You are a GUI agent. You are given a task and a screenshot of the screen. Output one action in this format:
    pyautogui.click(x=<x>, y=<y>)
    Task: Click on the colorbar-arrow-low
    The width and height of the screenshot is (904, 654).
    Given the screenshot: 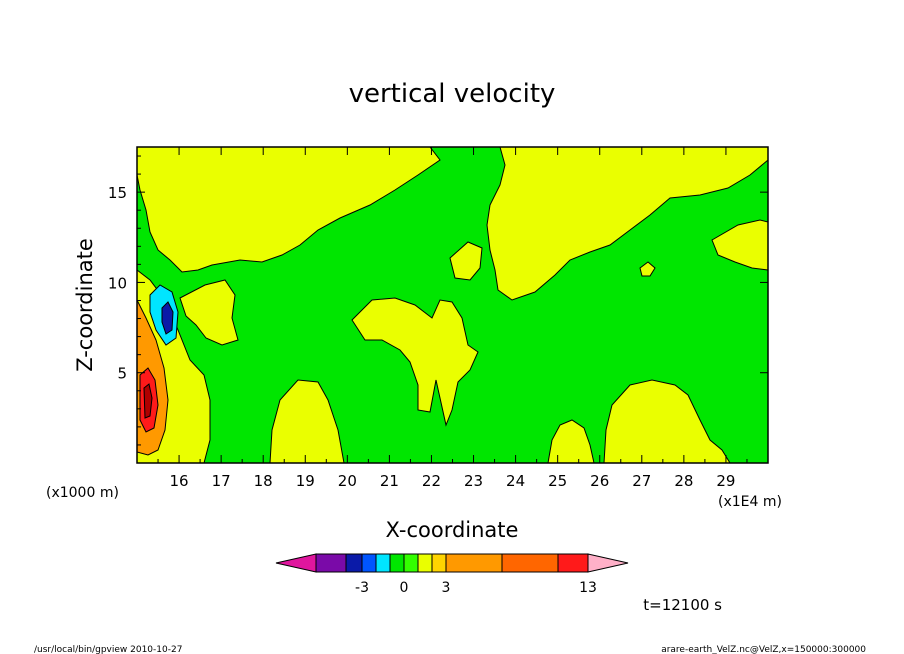 What is the action you would take?
    pyautogui.click(x=296, y=563)
    